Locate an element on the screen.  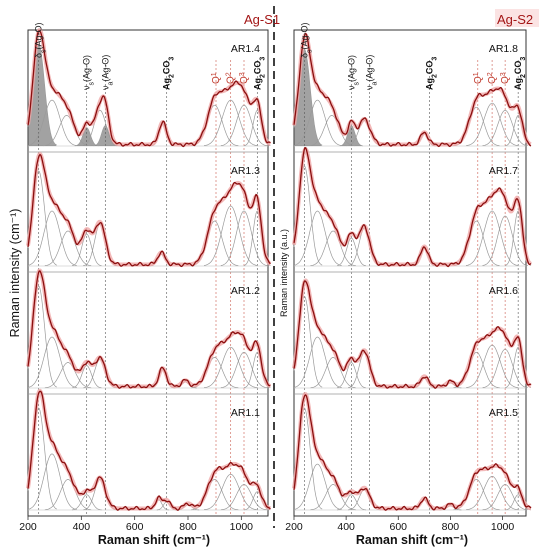
spectrum-panel: AR1.6 is located at coordinates (412, 330).